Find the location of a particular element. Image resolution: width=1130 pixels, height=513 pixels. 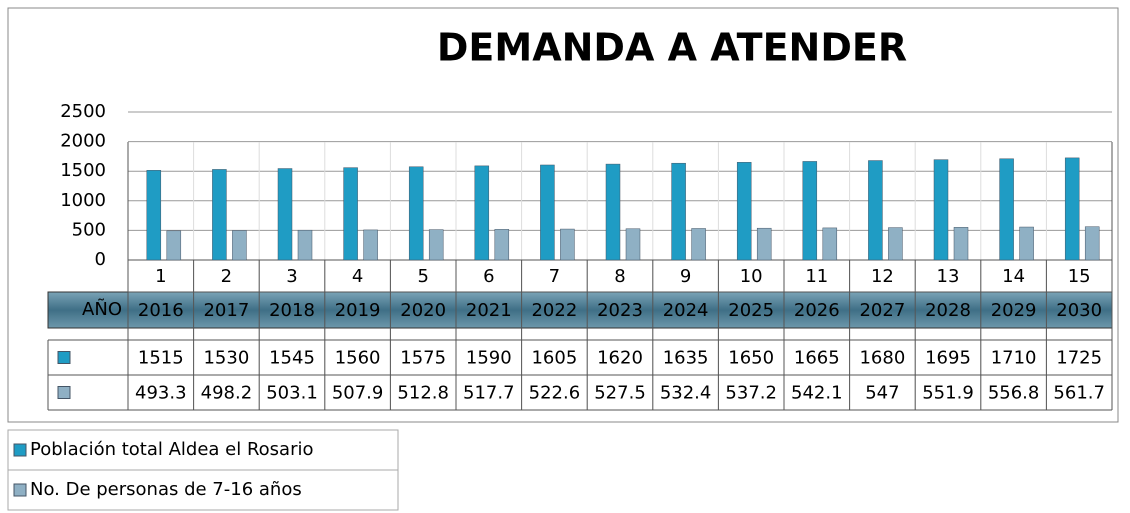

year-label: 2027 is located at coordinates (882, 310).